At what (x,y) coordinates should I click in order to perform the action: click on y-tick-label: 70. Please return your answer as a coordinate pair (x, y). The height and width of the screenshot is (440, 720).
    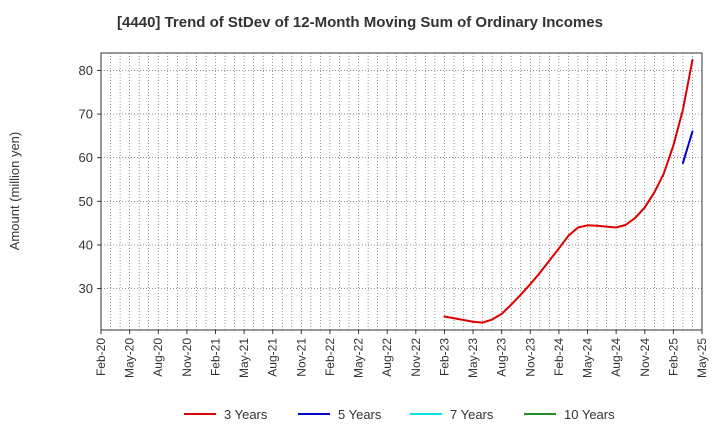
    Looking at the image, I should click on (86, 114).